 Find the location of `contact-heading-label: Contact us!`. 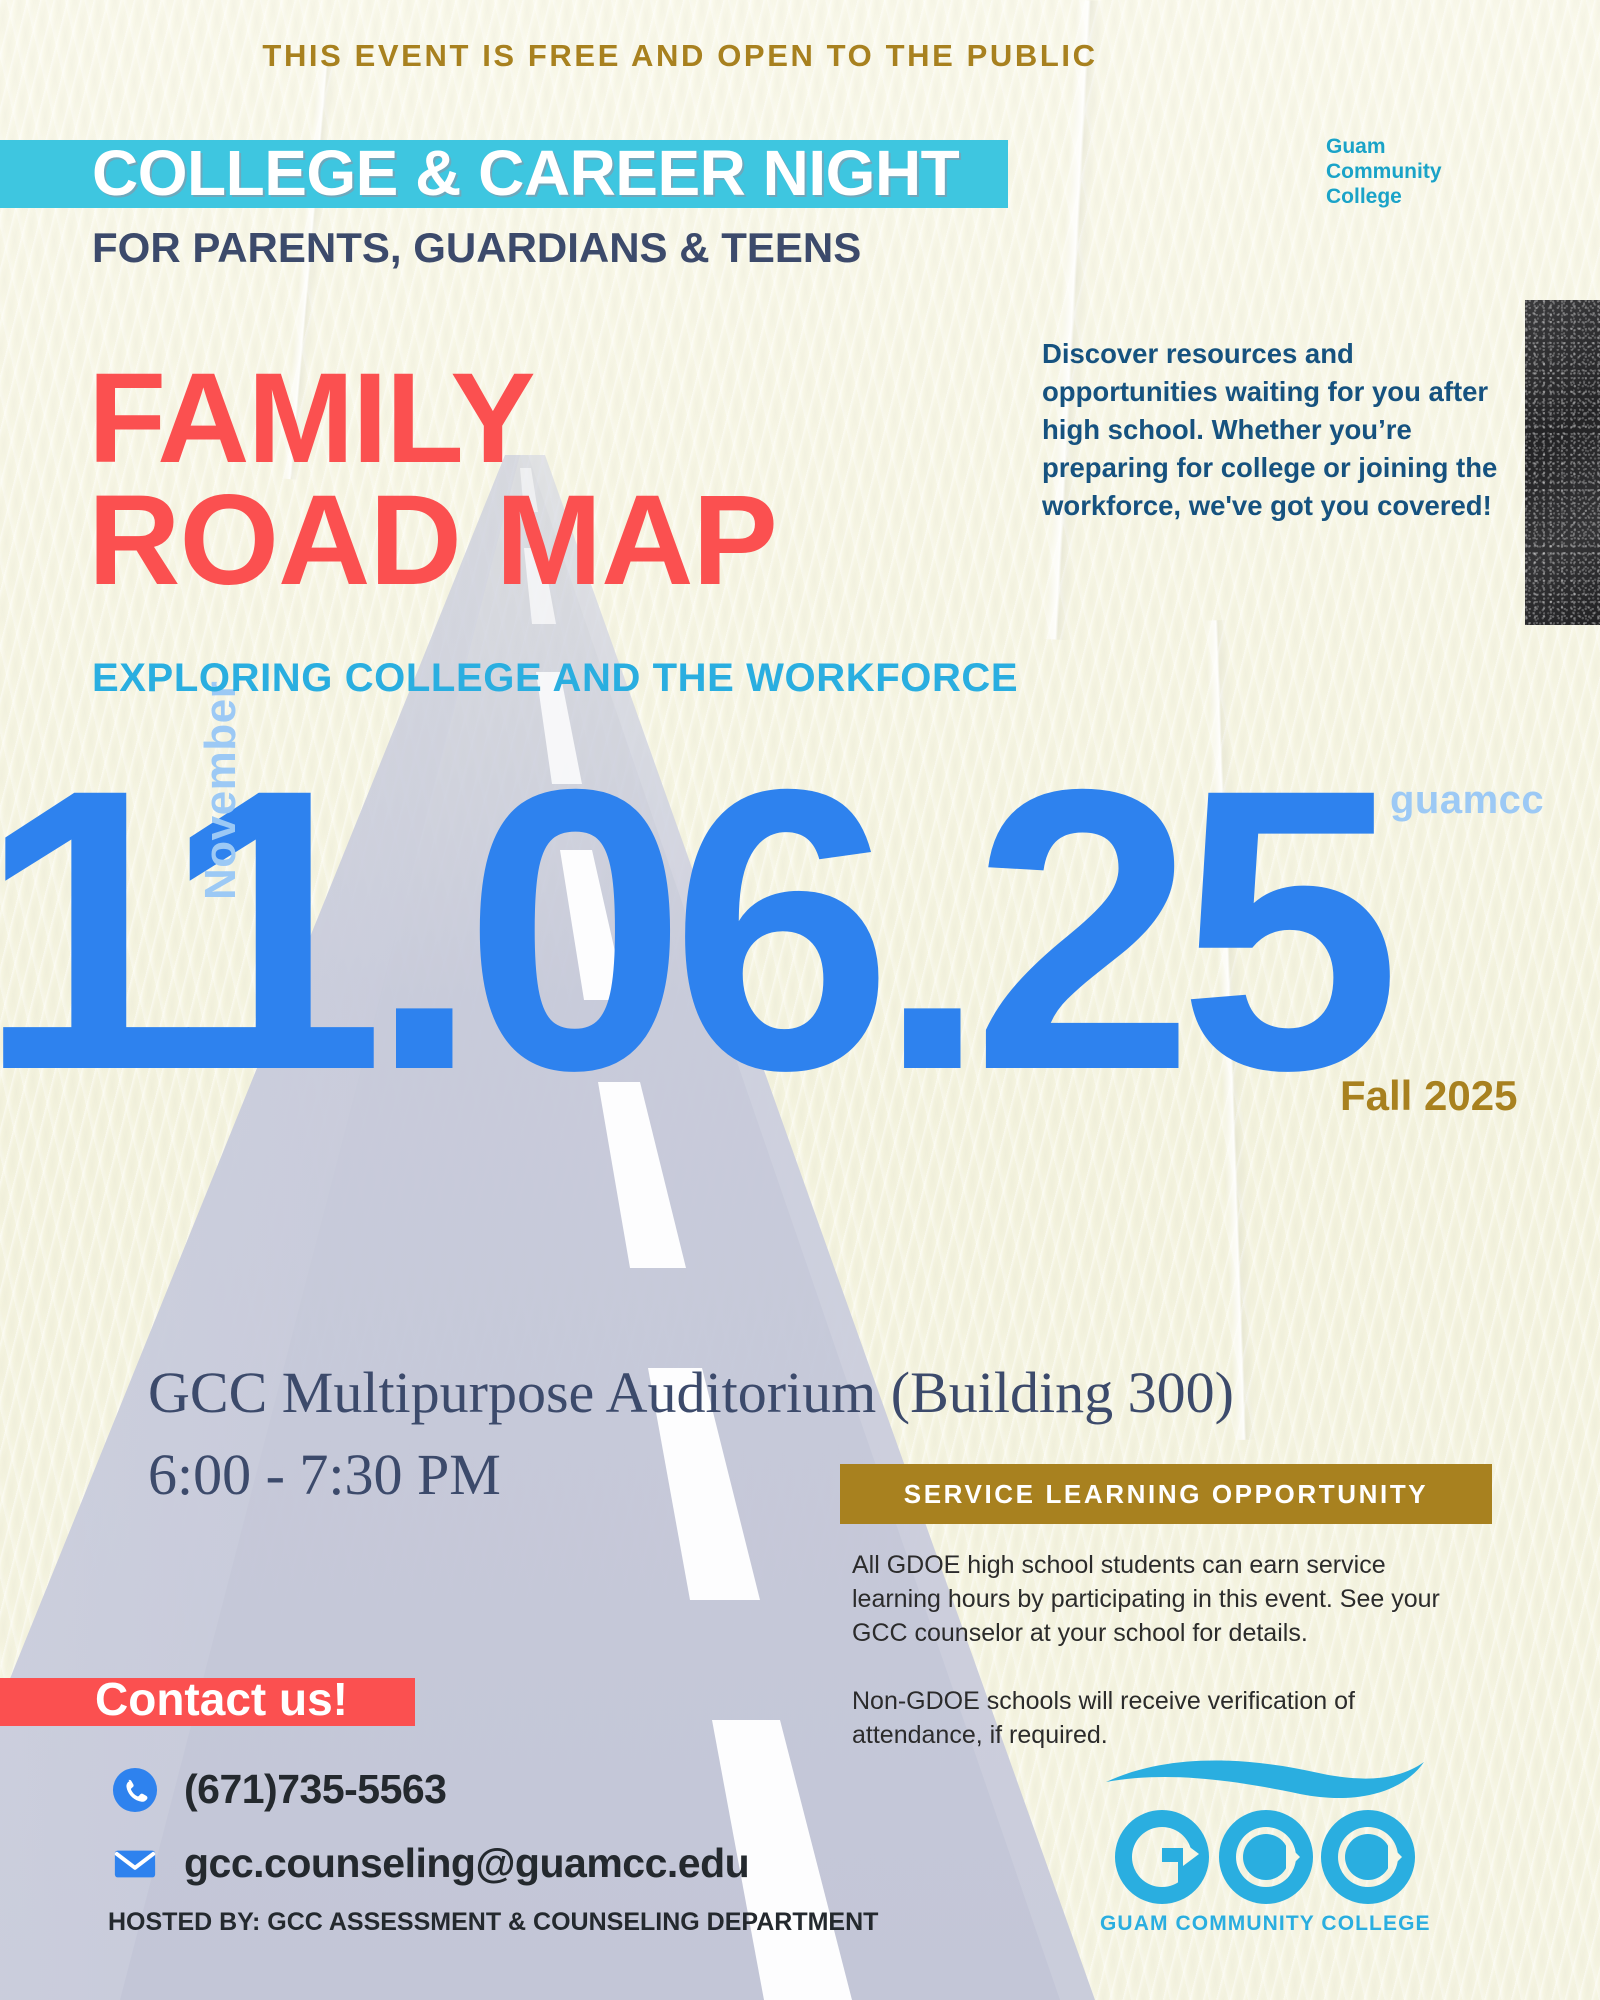

contact-heading-label: Contact us! is located at coordinates (221, 1699).